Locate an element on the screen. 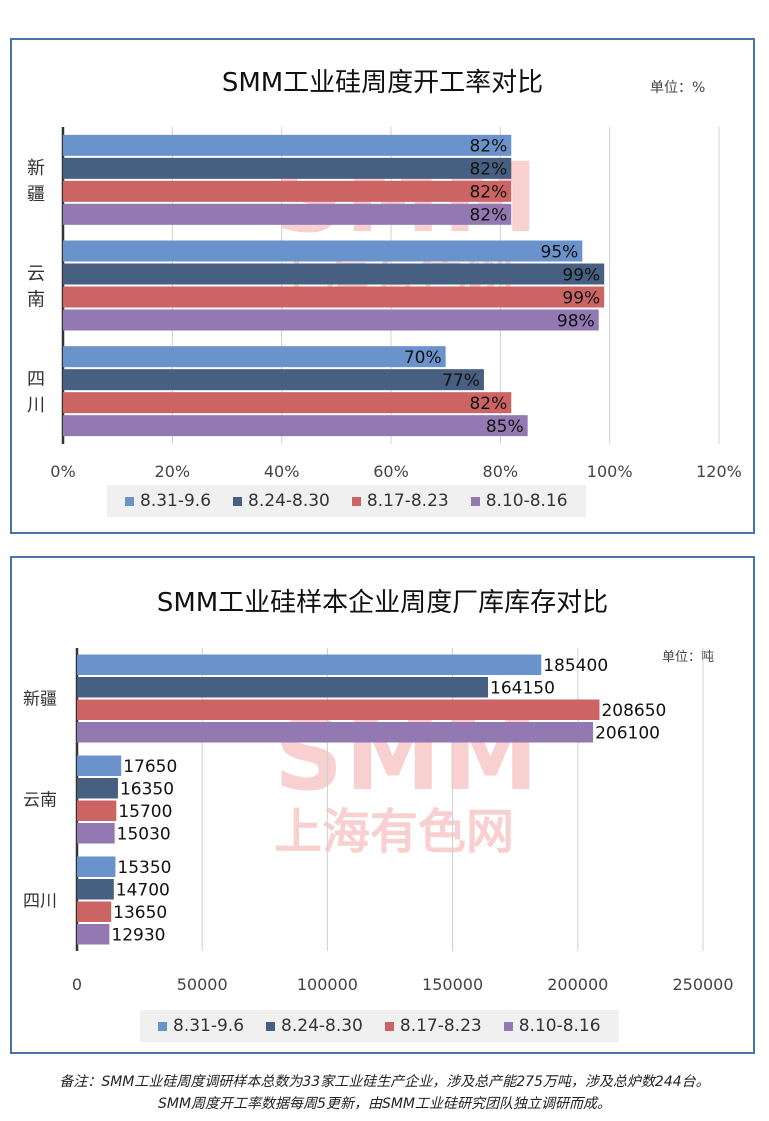 This screenshot has height=1121, width=769. category-label: 新疆 is located at coordinates (40, 700).